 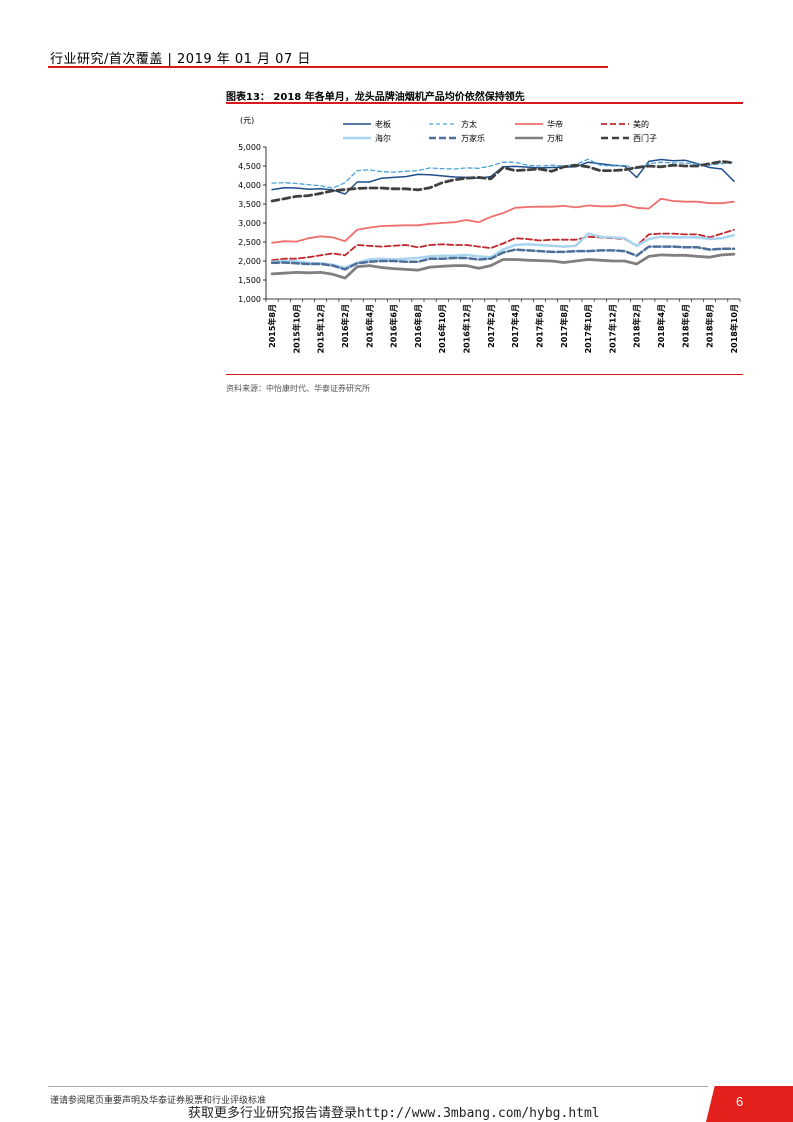 I want to click on y-tick-label: 2,500, so click(x=249, y=242).